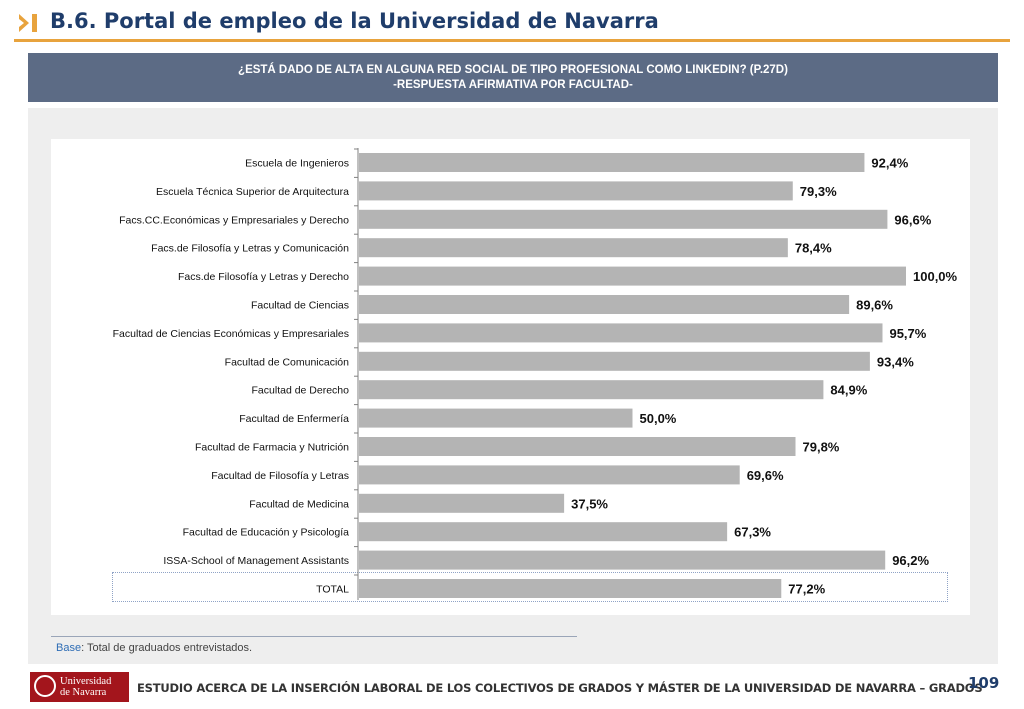  I want to click on page-number: 109, so click(984, 683).